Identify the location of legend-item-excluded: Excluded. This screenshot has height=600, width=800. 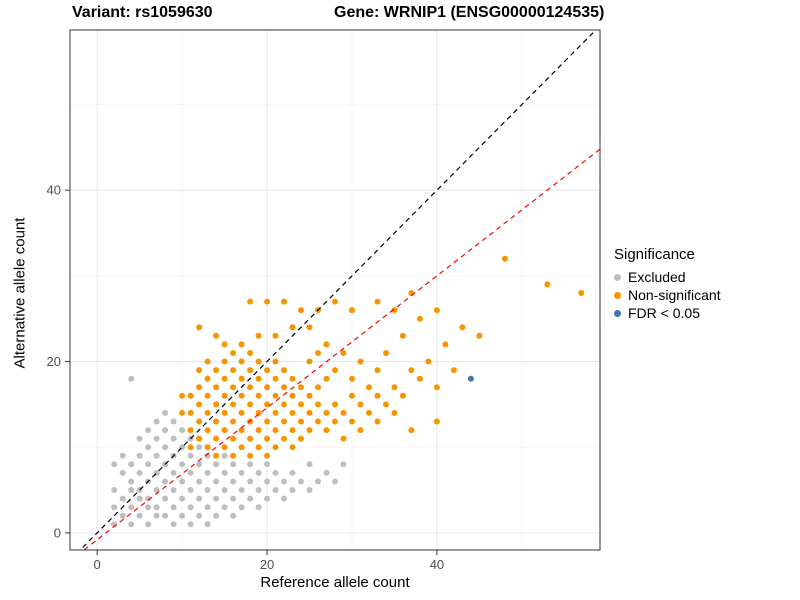
(667, 277).